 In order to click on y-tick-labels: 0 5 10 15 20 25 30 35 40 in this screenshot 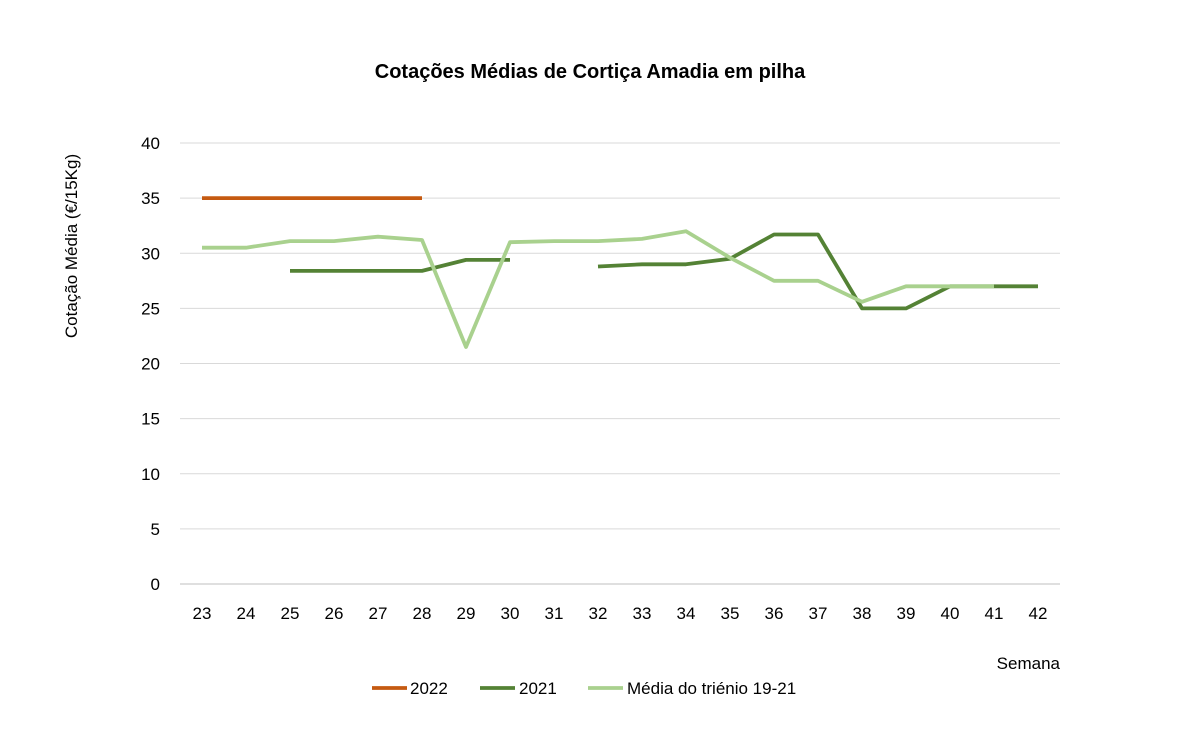, I will do `click(150, 364)`.